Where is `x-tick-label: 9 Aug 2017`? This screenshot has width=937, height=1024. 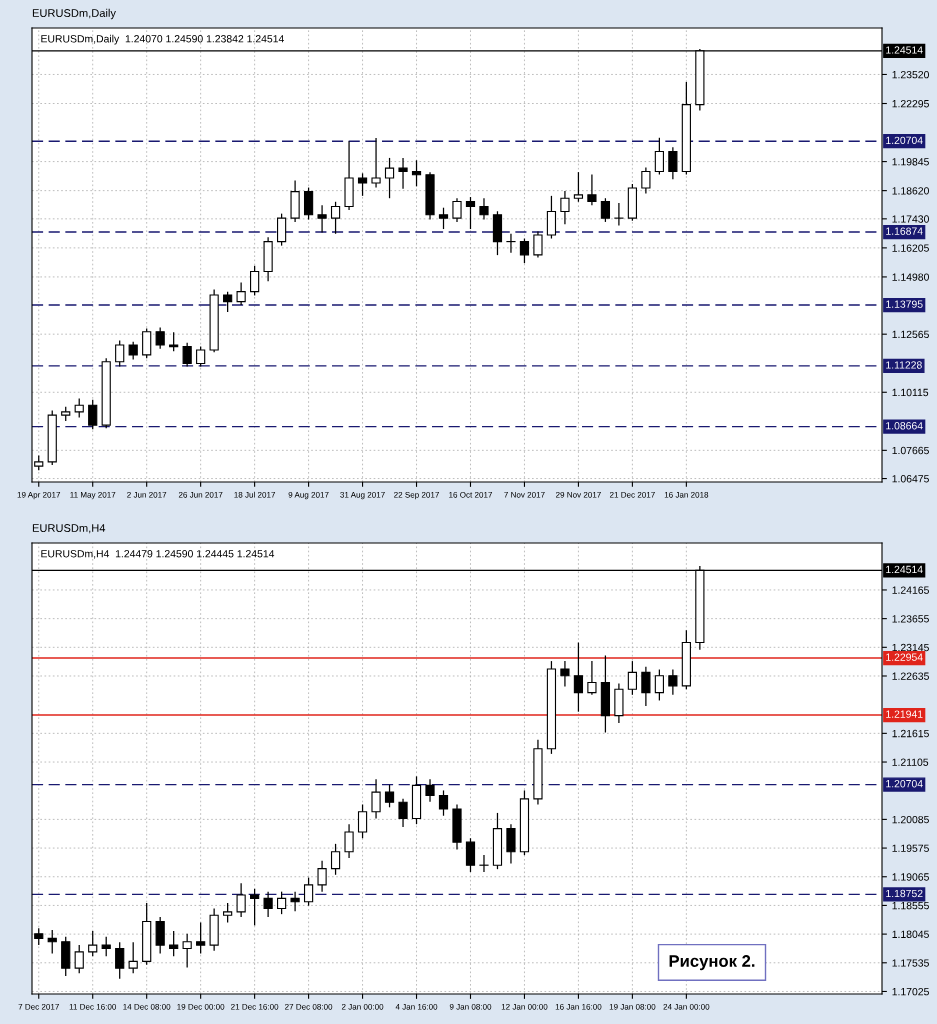 x-tick-label: 9 Aug 2017 is located at coordinates (308, 495).